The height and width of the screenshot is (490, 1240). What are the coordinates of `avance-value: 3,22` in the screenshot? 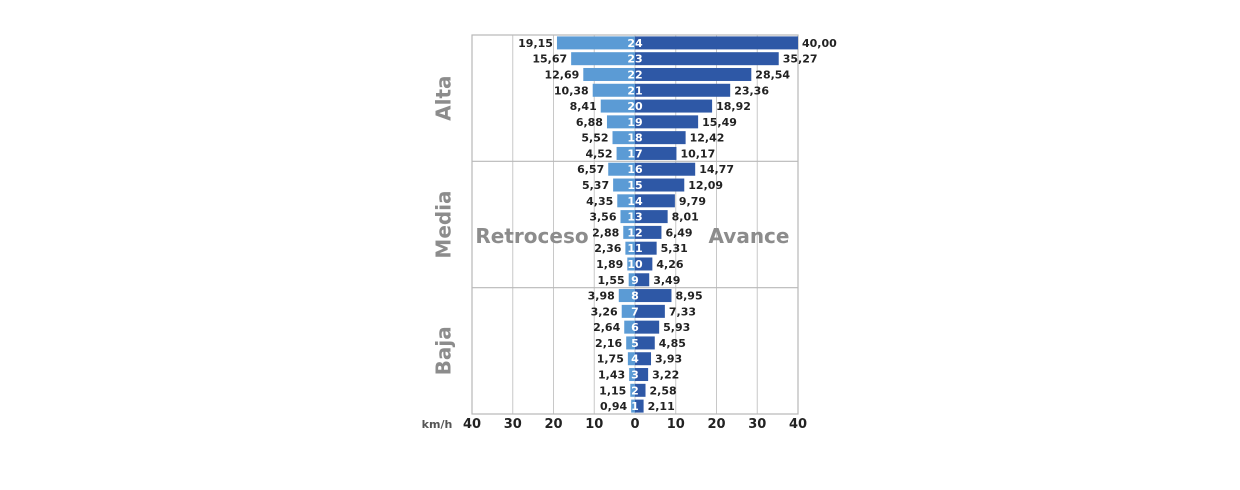 It's located at (665, 375).